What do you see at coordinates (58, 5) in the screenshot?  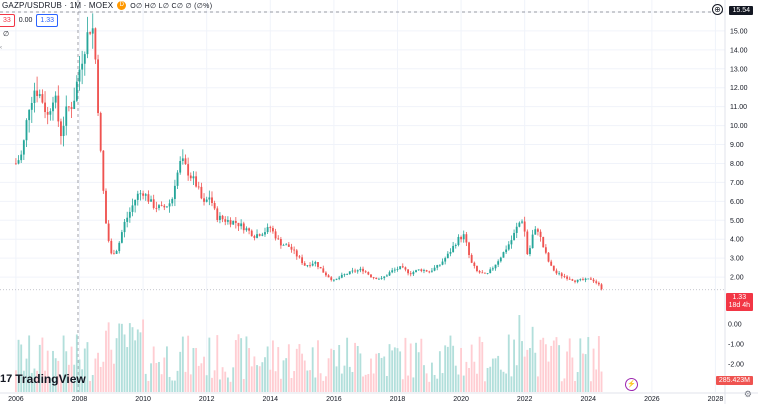 I see `symbol-label: GAZP/USDRUB · 1M · MOEX` at bounding box center [58, 5].